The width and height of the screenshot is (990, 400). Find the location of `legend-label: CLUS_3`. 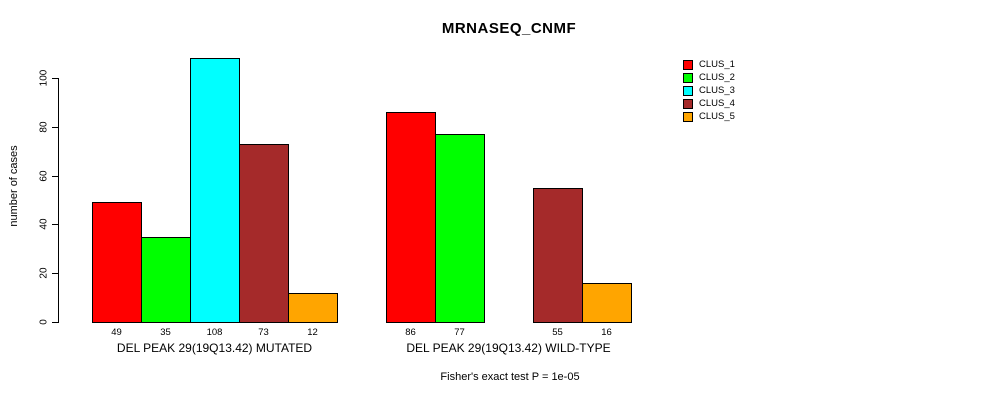

legend-label: CLUS_3 is located at coordinates (717, 90).